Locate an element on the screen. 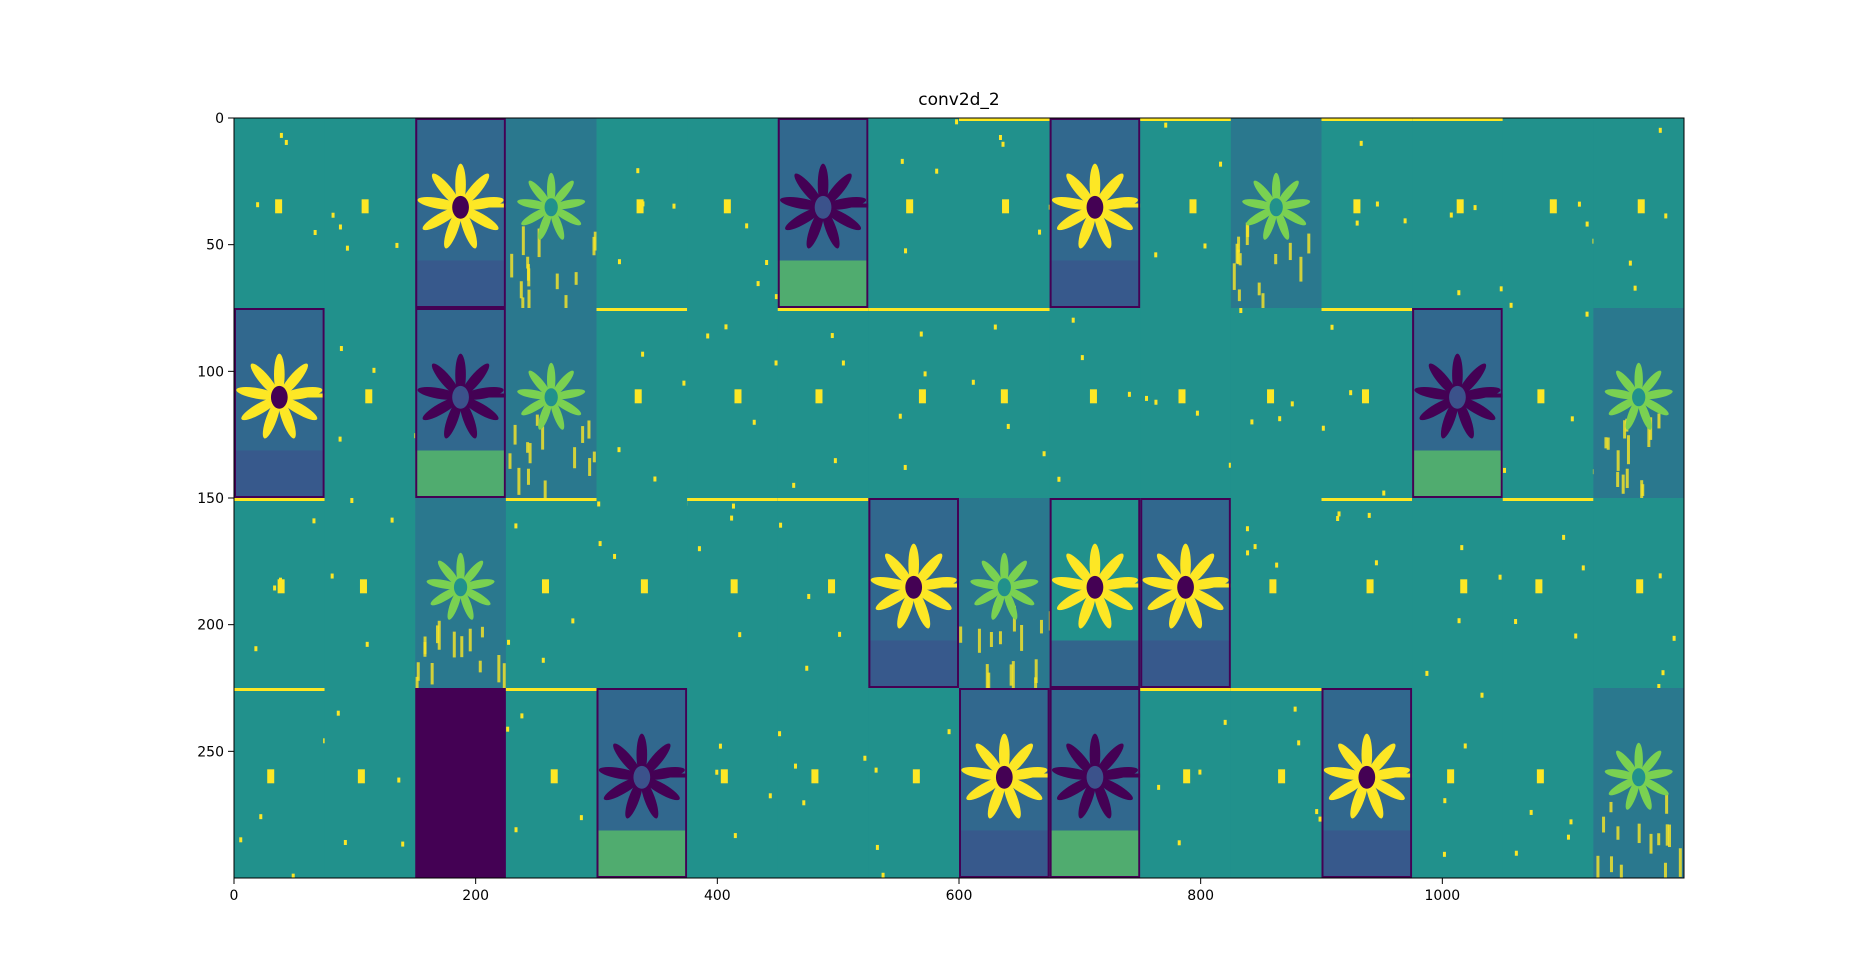  x-tick-label: 0 is located at coordinates (234, 896).